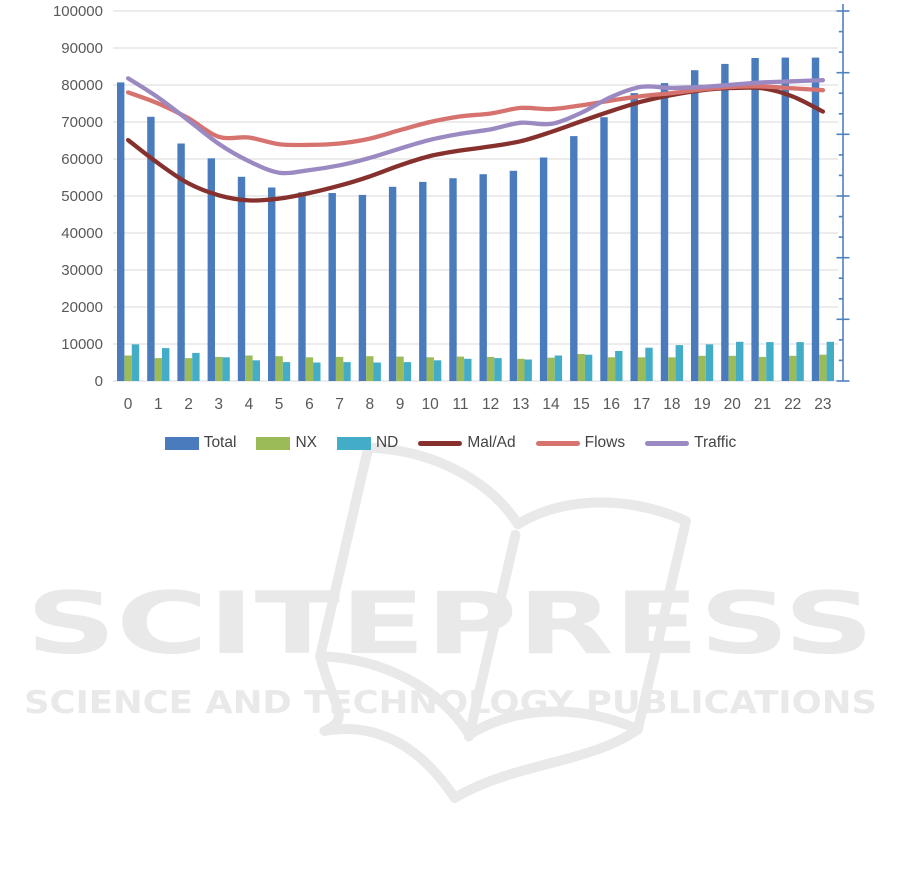  What do you see at coordinates (82, 159) in the screenshot?
I see `y-tick-label: 60000` at bounding box center [82, 159].